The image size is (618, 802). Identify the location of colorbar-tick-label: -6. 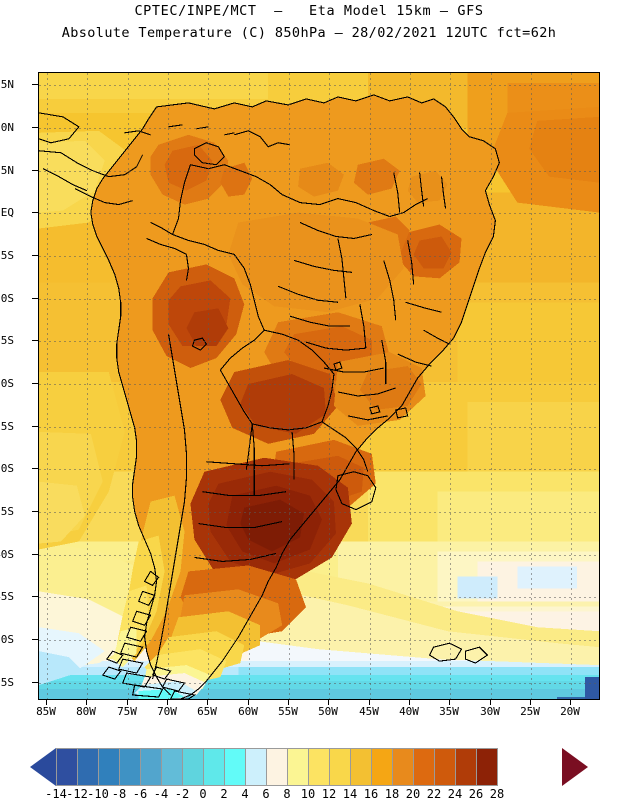
(140, 794).